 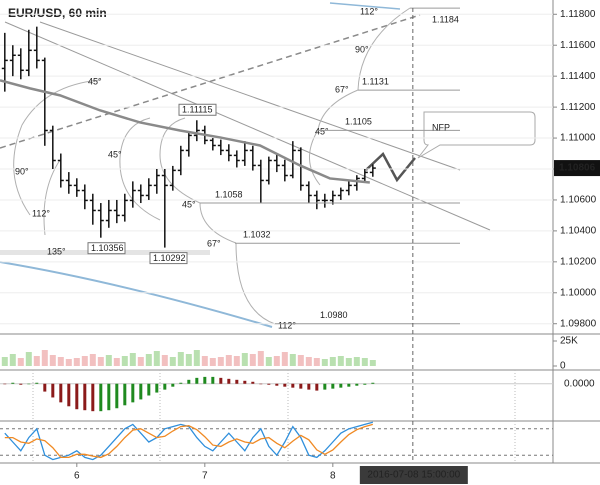 I want to click on chart-title: EUR/USD, 60 min, so click(x=57, y=13).